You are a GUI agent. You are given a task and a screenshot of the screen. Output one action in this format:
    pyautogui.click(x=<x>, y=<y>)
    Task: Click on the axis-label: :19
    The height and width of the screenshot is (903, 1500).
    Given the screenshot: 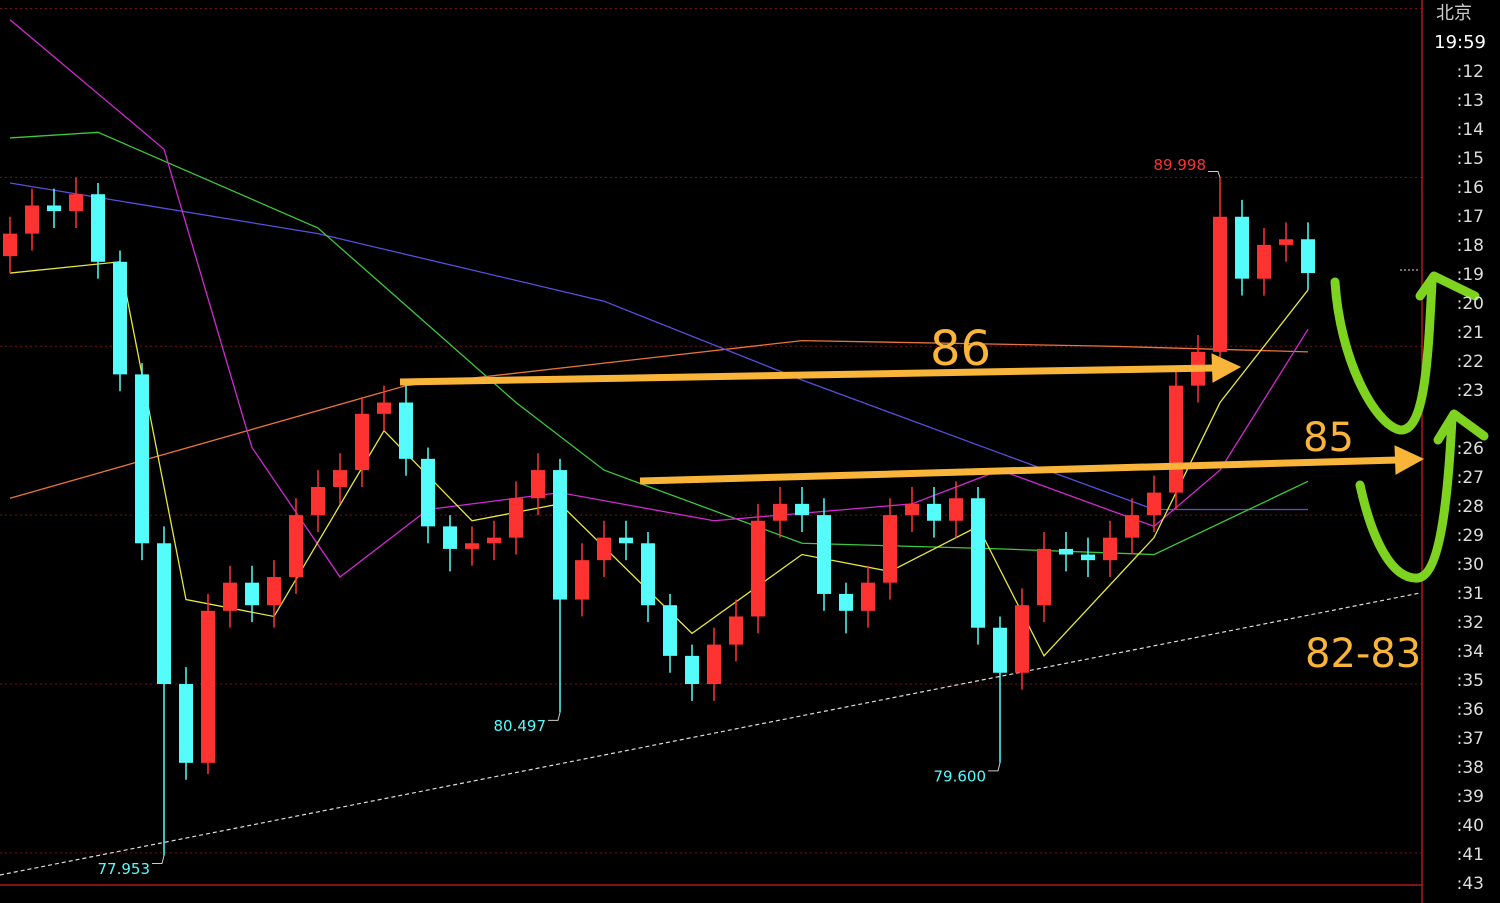 What is the action you would take?
    pyautogui.click(x=1470, y=275)
    